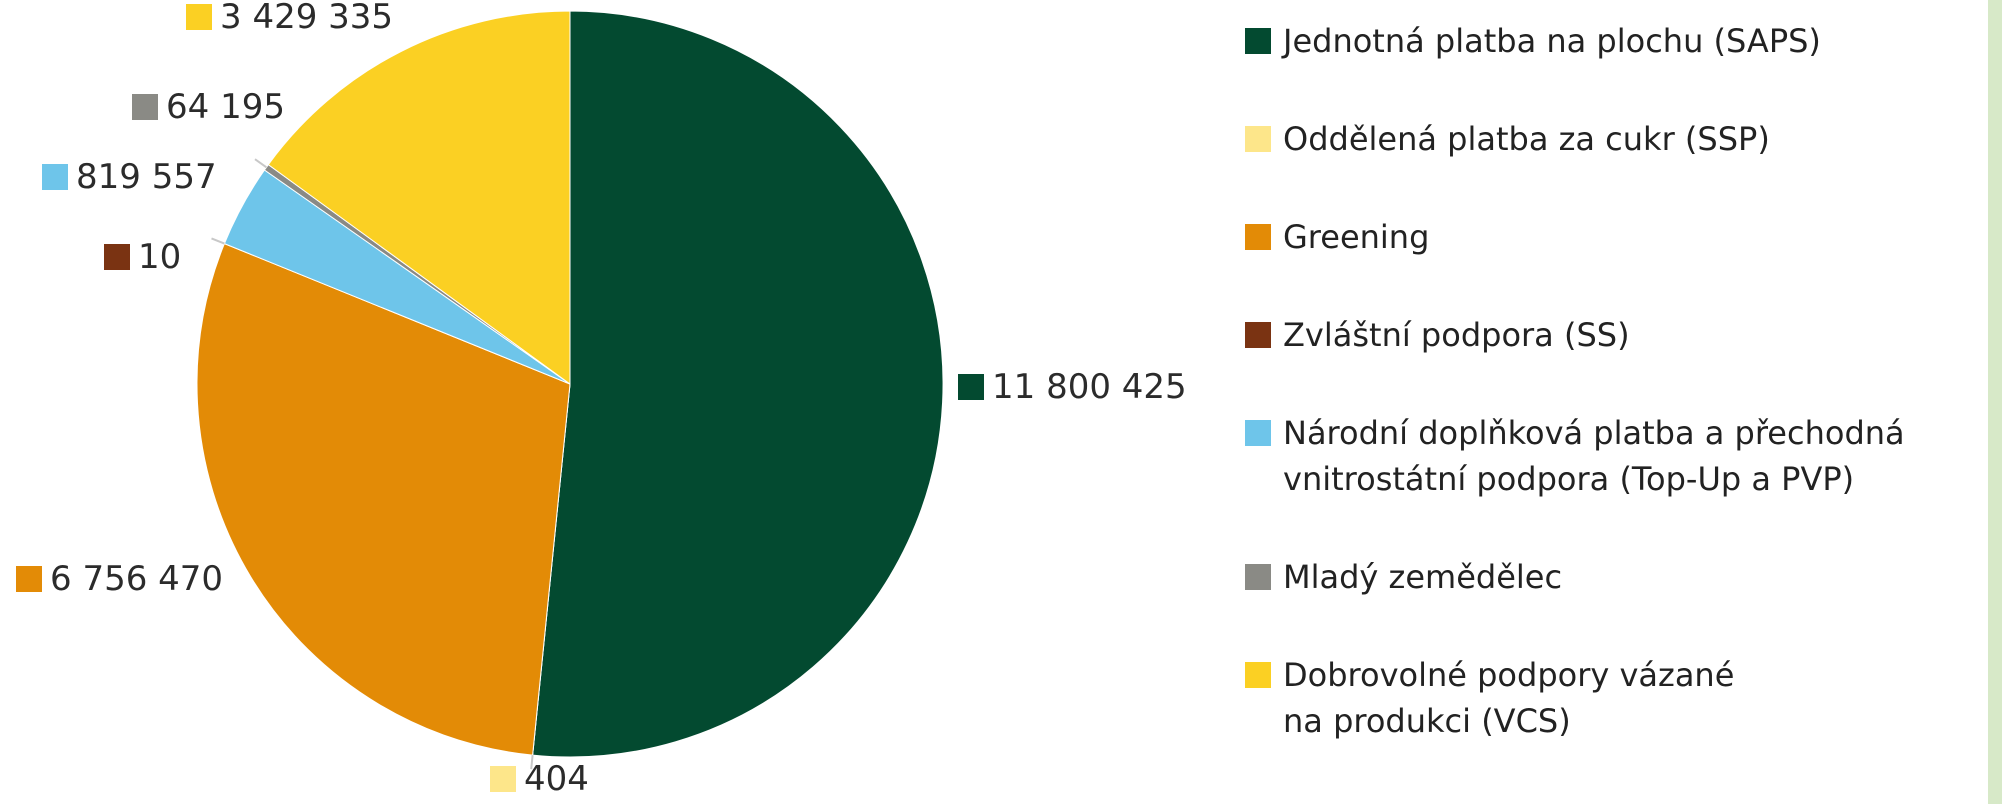 This screenshot has width=2002, height=804. What do you see at coordinates (971, 387) in the screenshot?
I see `slice-label-swatch-saps` at bounding box center [971, 387].